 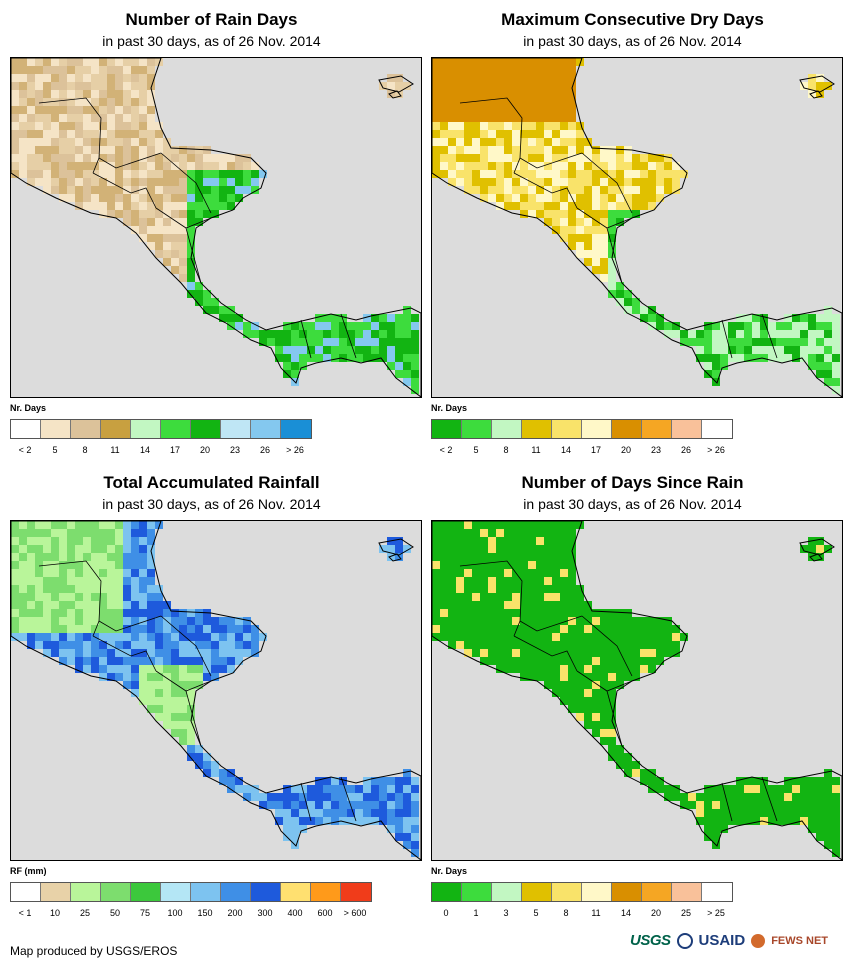 I want to click on country-border, so click(x=607, y=646).